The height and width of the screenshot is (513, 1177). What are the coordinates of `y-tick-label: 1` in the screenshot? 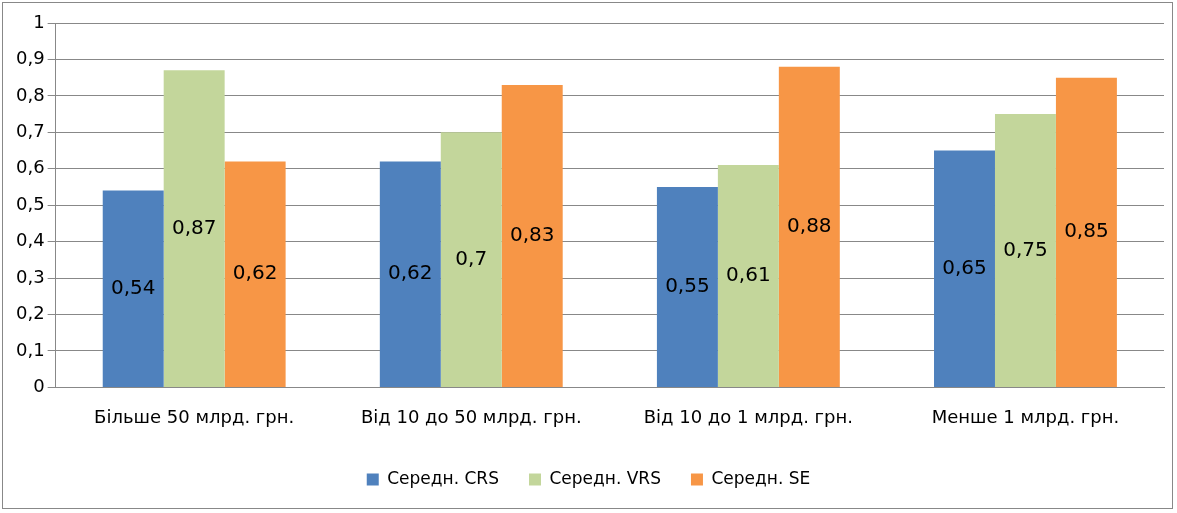 It's located at (39, 21).